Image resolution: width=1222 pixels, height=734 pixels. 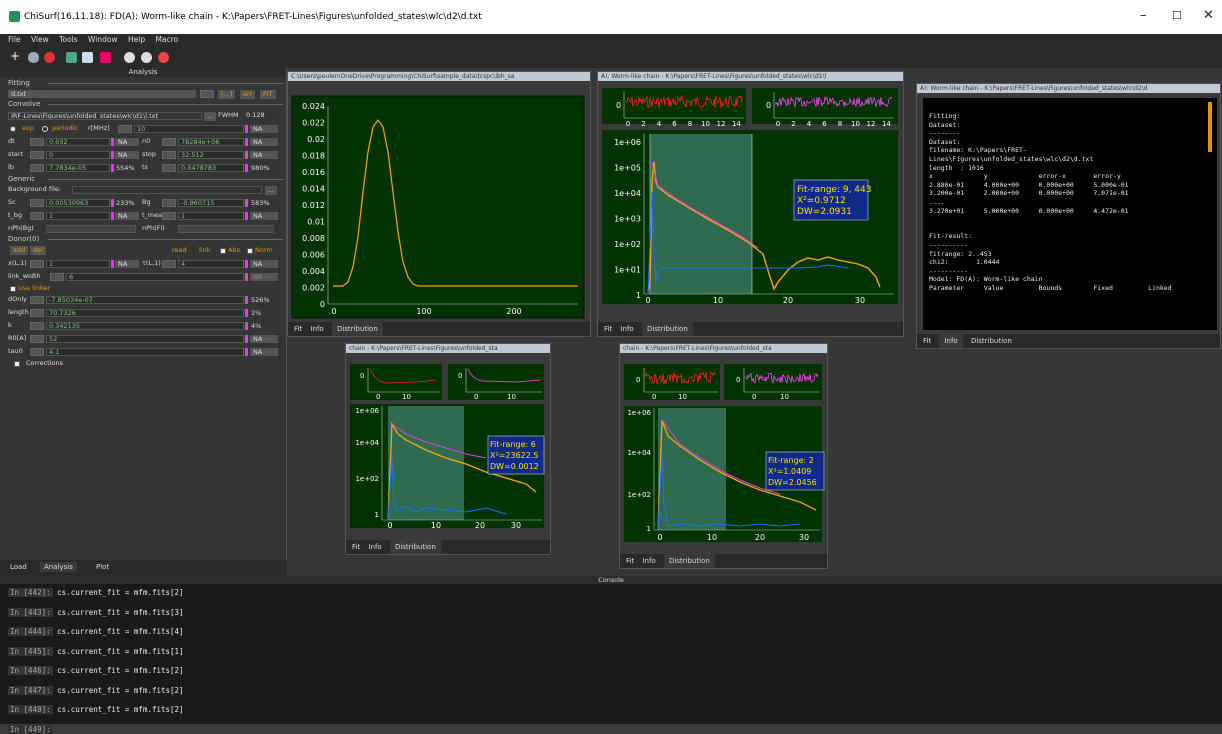 I want to click on s2-tab-info: Info, so click(x=649, y=561).